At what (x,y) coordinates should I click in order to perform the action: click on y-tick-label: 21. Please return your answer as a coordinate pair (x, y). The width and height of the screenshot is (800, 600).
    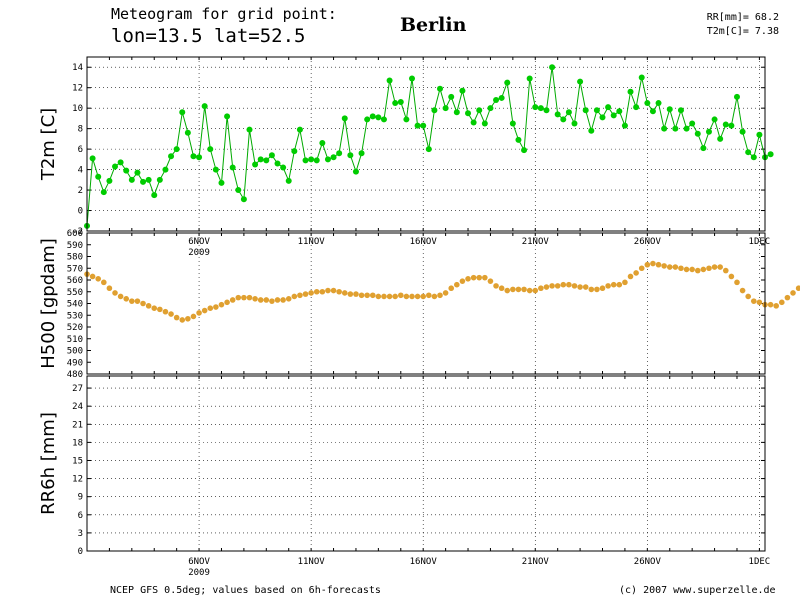
    Looking at the image, I should click on (77, 425).